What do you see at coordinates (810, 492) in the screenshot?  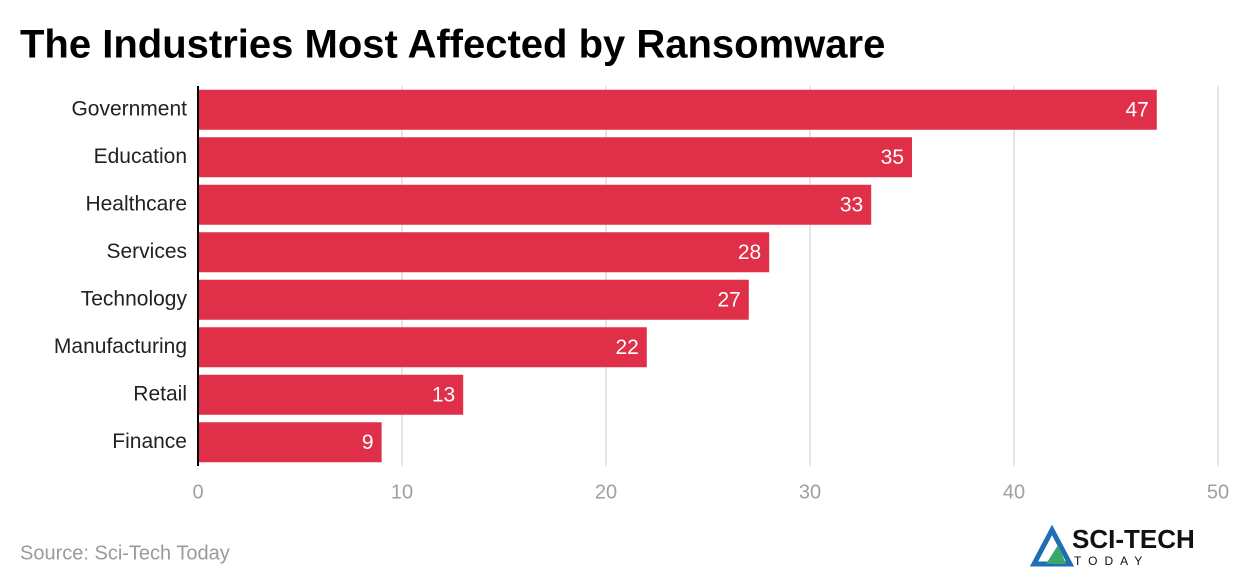 I see `x-tick-label: 30` at bounding box center [810, 492].